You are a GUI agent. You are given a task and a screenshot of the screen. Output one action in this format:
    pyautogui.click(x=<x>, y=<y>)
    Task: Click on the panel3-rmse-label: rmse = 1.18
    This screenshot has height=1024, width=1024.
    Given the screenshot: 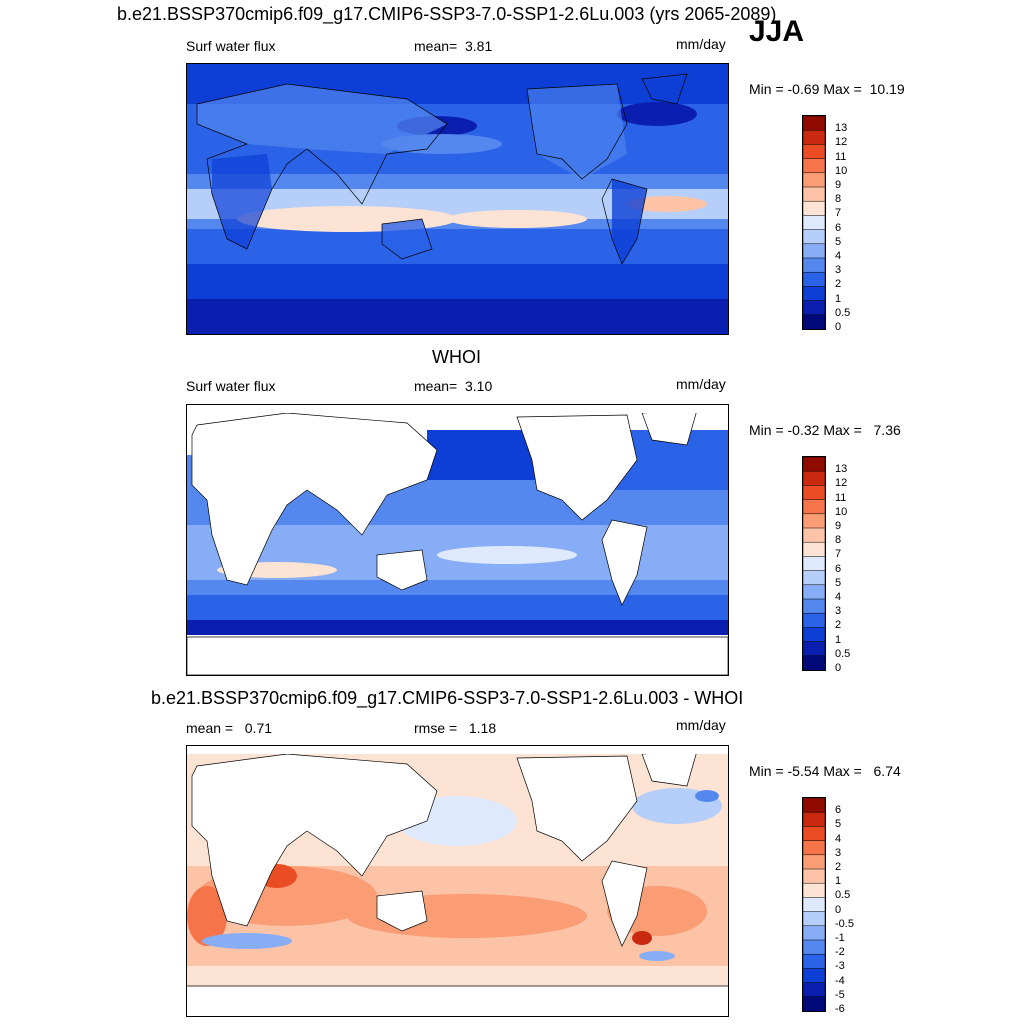 What is the action you would take?
    pyautogui.click(x=455, y=728)
    